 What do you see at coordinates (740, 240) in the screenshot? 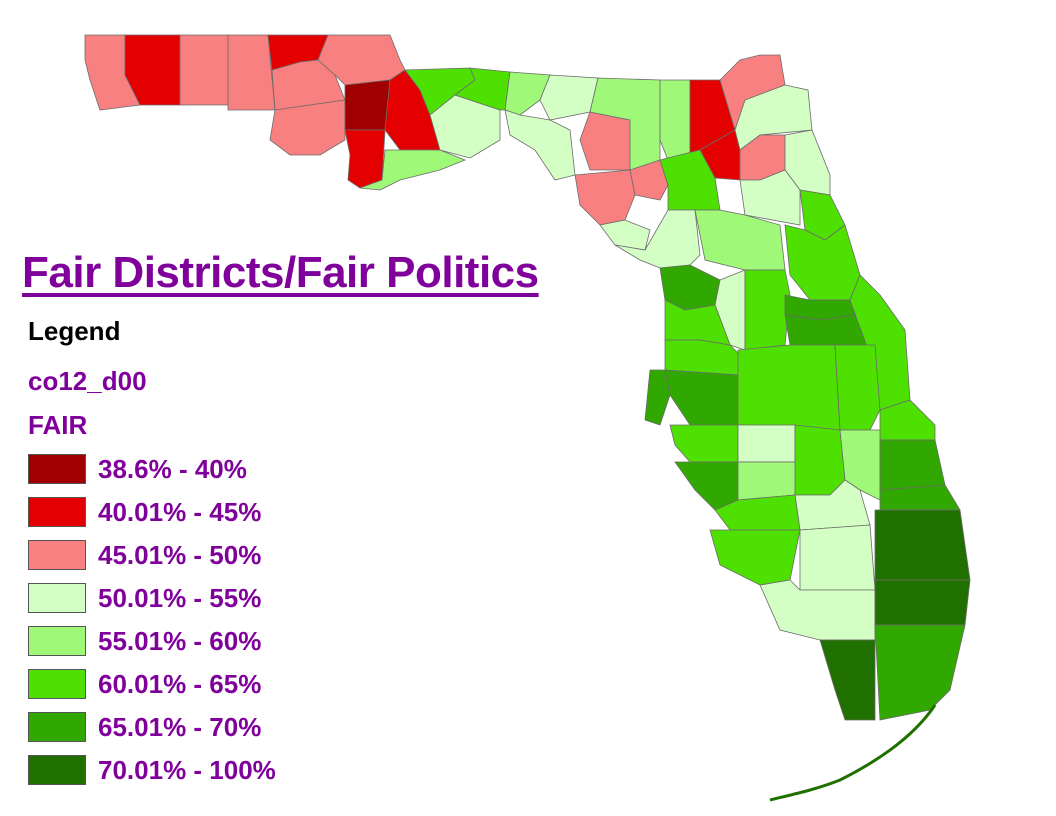
I see `county-marion` at bounding box center [740, 240].